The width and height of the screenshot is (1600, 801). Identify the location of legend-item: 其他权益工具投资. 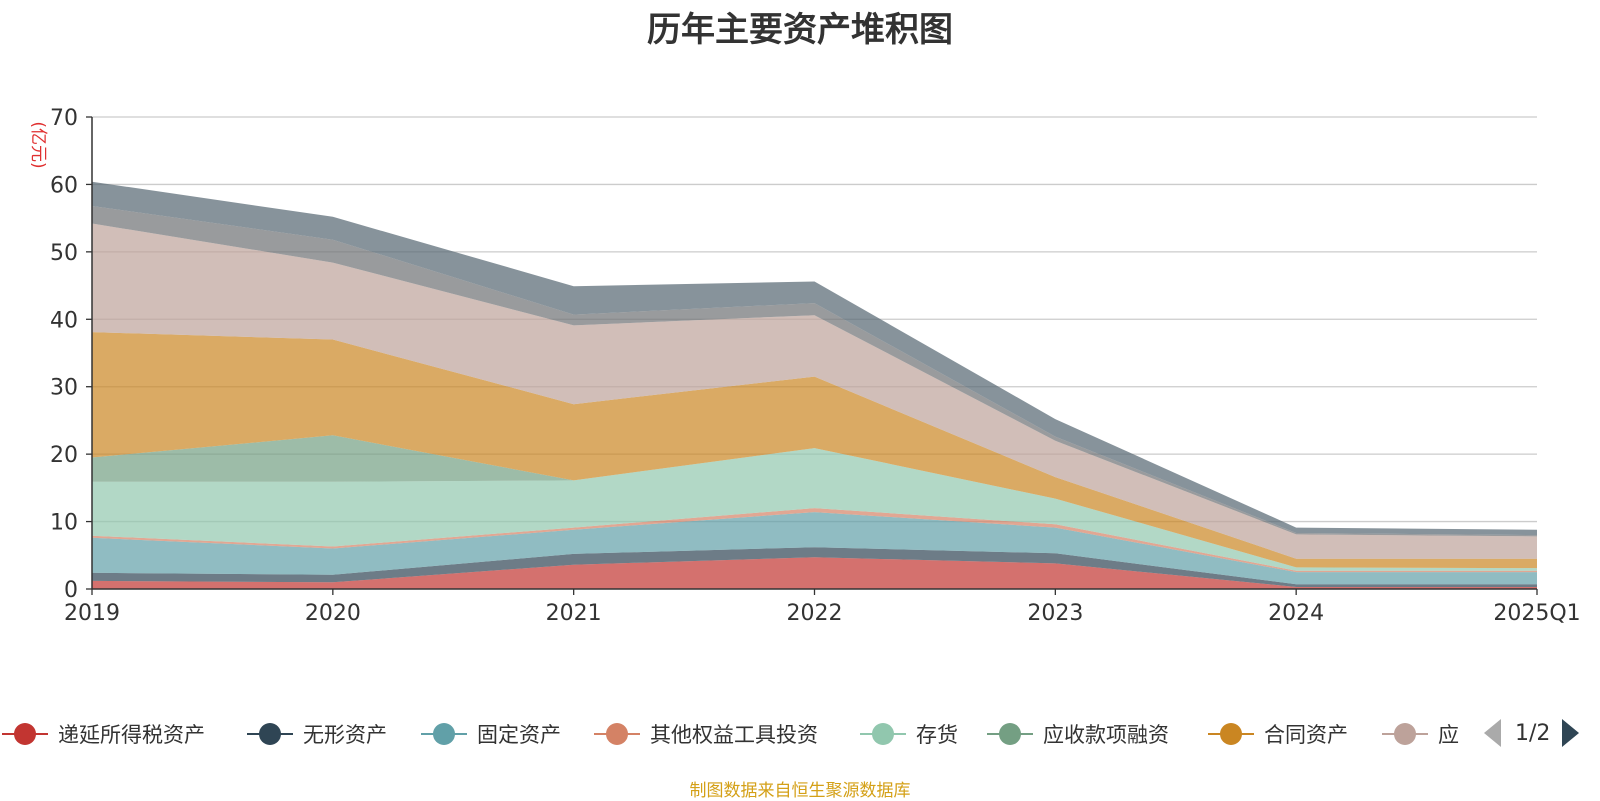
(705, 734).